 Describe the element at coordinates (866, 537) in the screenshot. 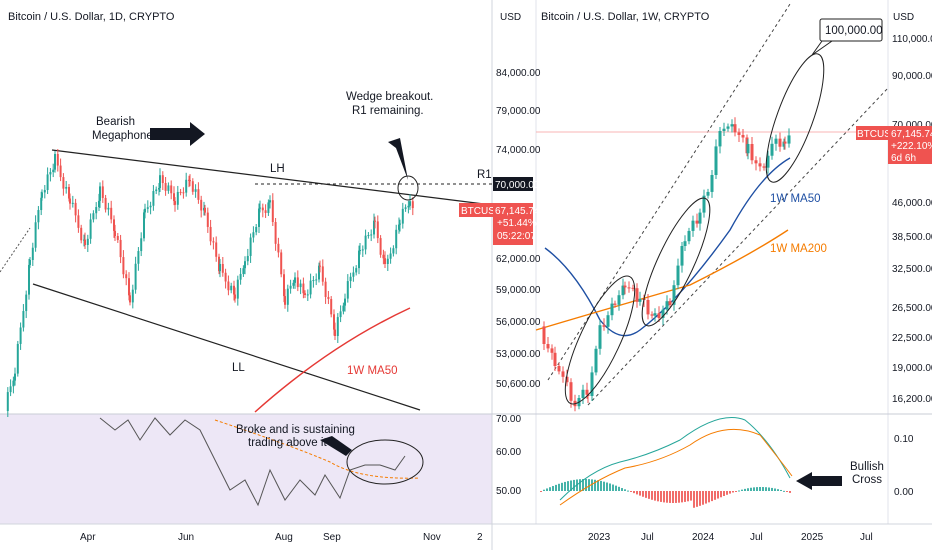

I see `right-x-tick: Jul` at that location.